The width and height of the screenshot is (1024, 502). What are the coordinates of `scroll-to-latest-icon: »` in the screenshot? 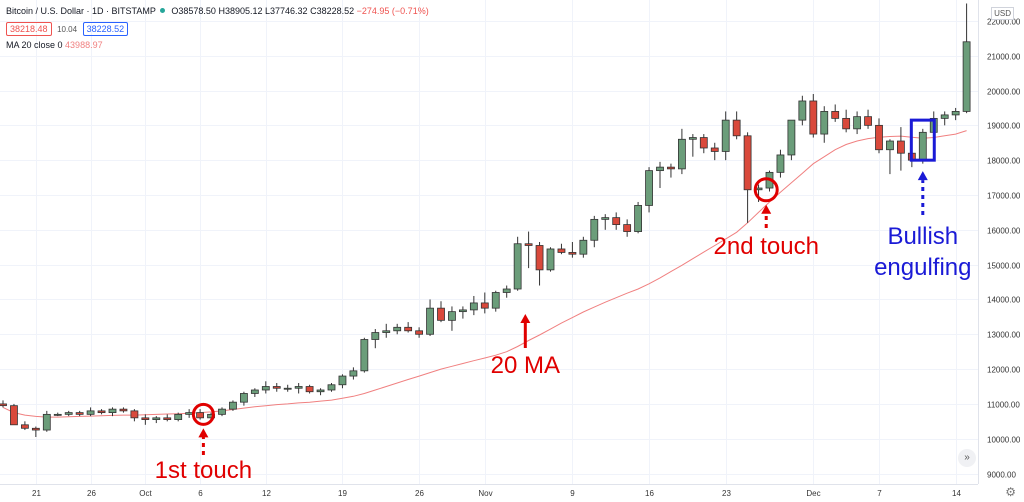 It's located at (967, 458).